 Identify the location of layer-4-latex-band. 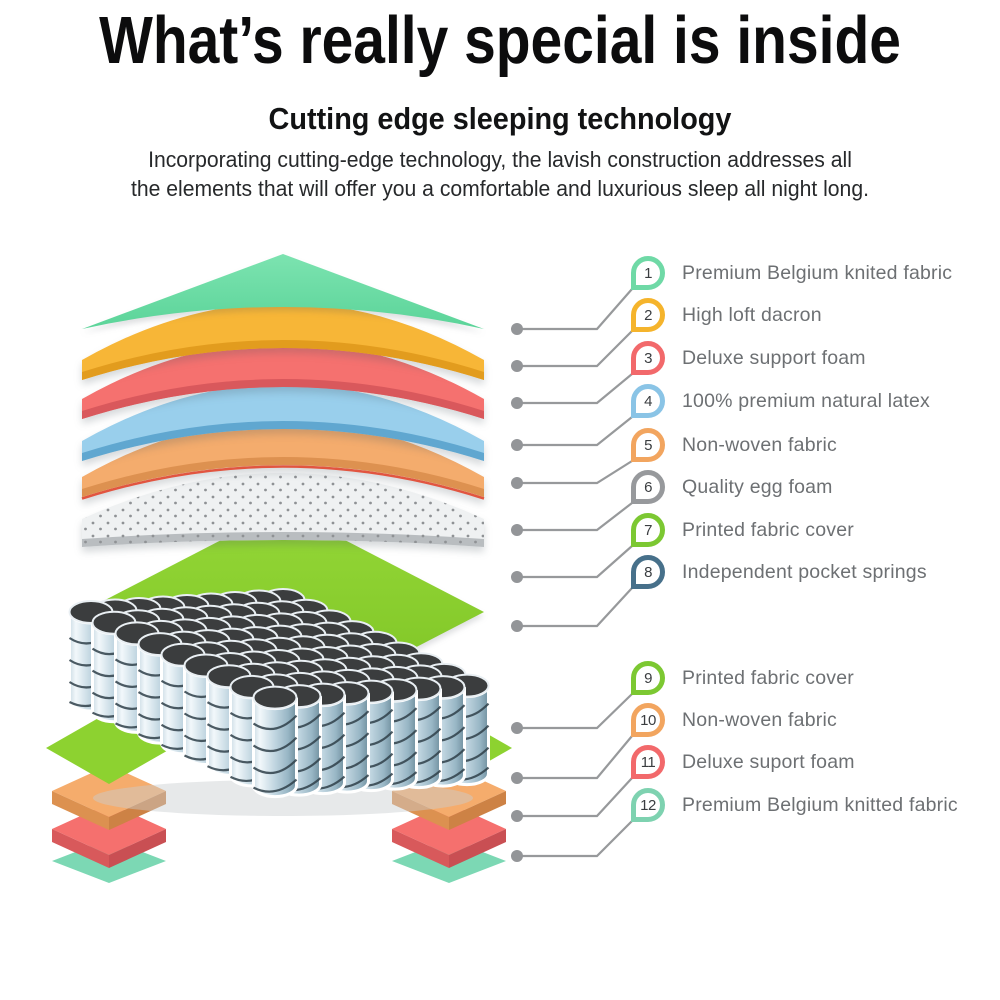
(283, 422).